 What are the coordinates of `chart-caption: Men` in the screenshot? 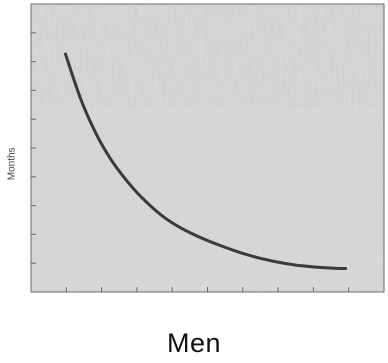 It's located at (194, 343).